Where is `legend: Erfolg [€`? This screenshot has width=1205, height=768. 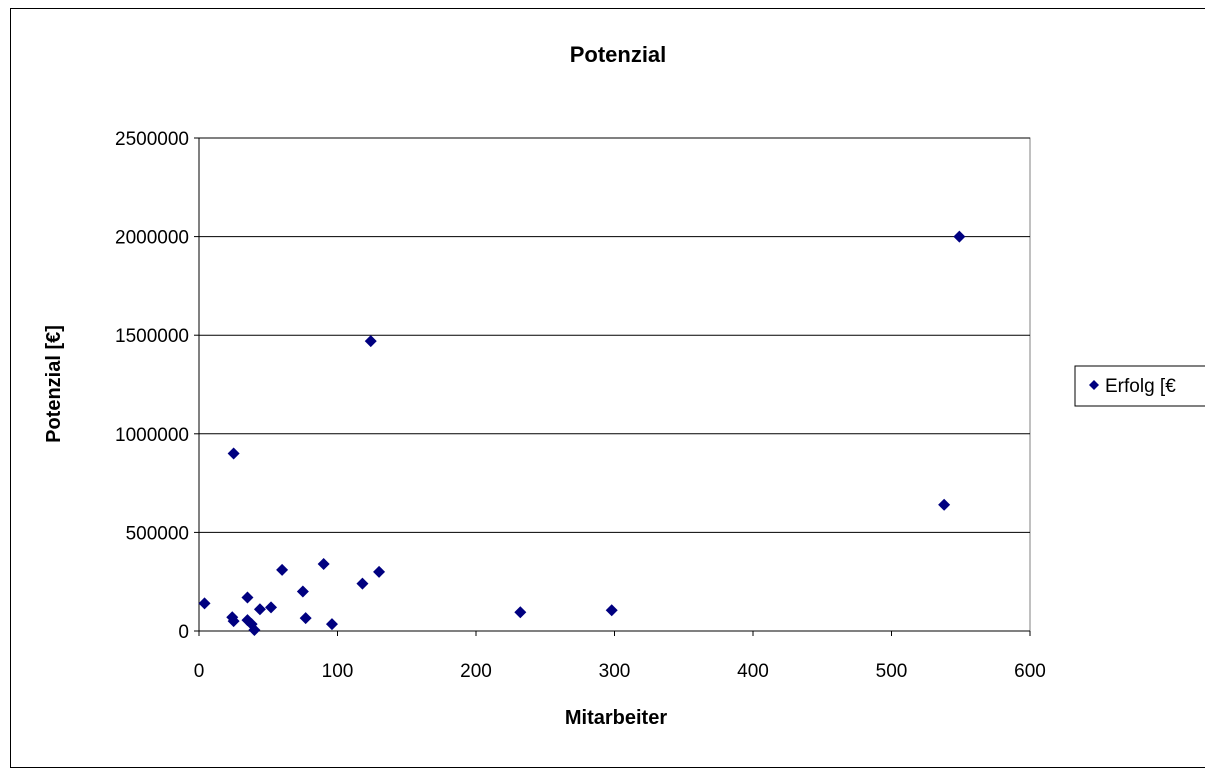 legend: Erfolg [€ is located at coordinates (1139, 386).